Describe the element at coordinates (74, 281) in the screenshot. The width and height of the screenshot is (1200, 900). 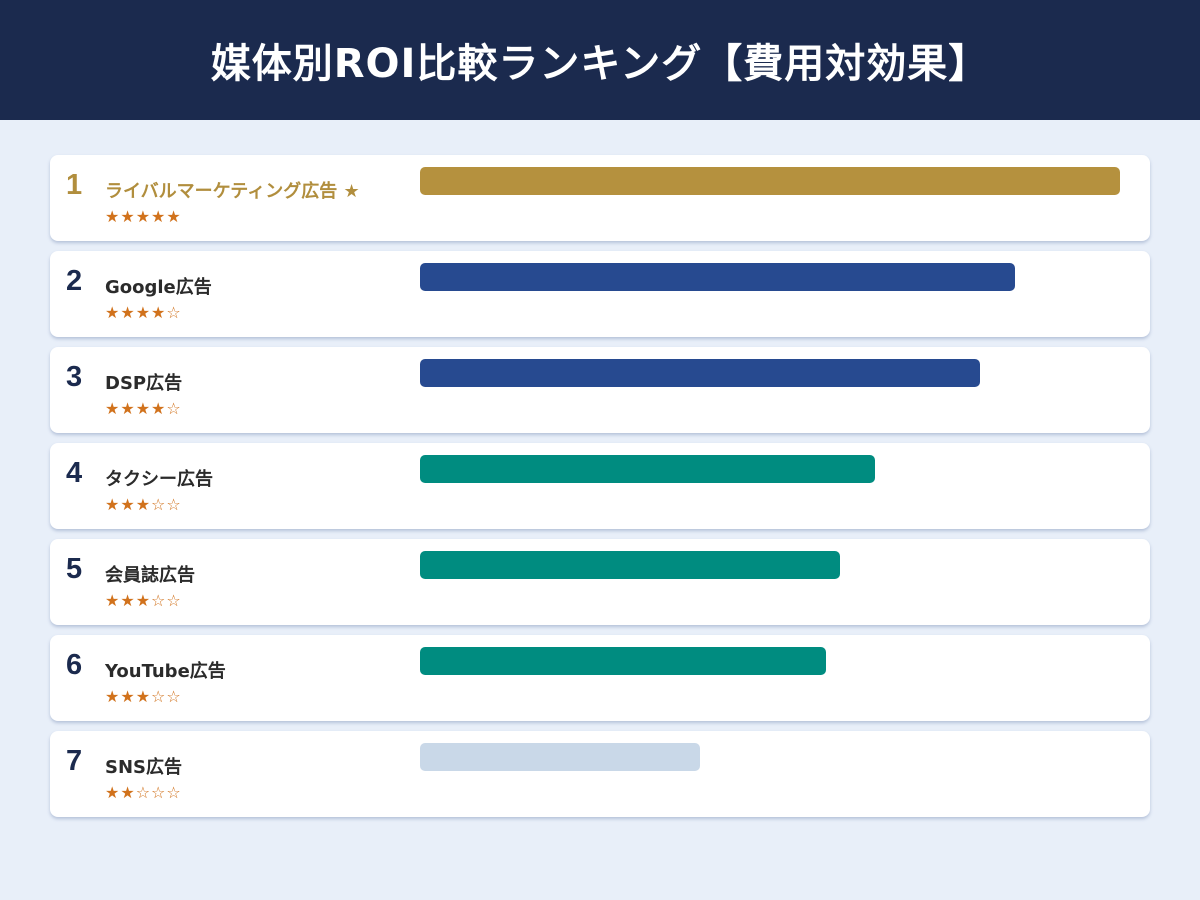
I see `rank-number: 2` at that location.